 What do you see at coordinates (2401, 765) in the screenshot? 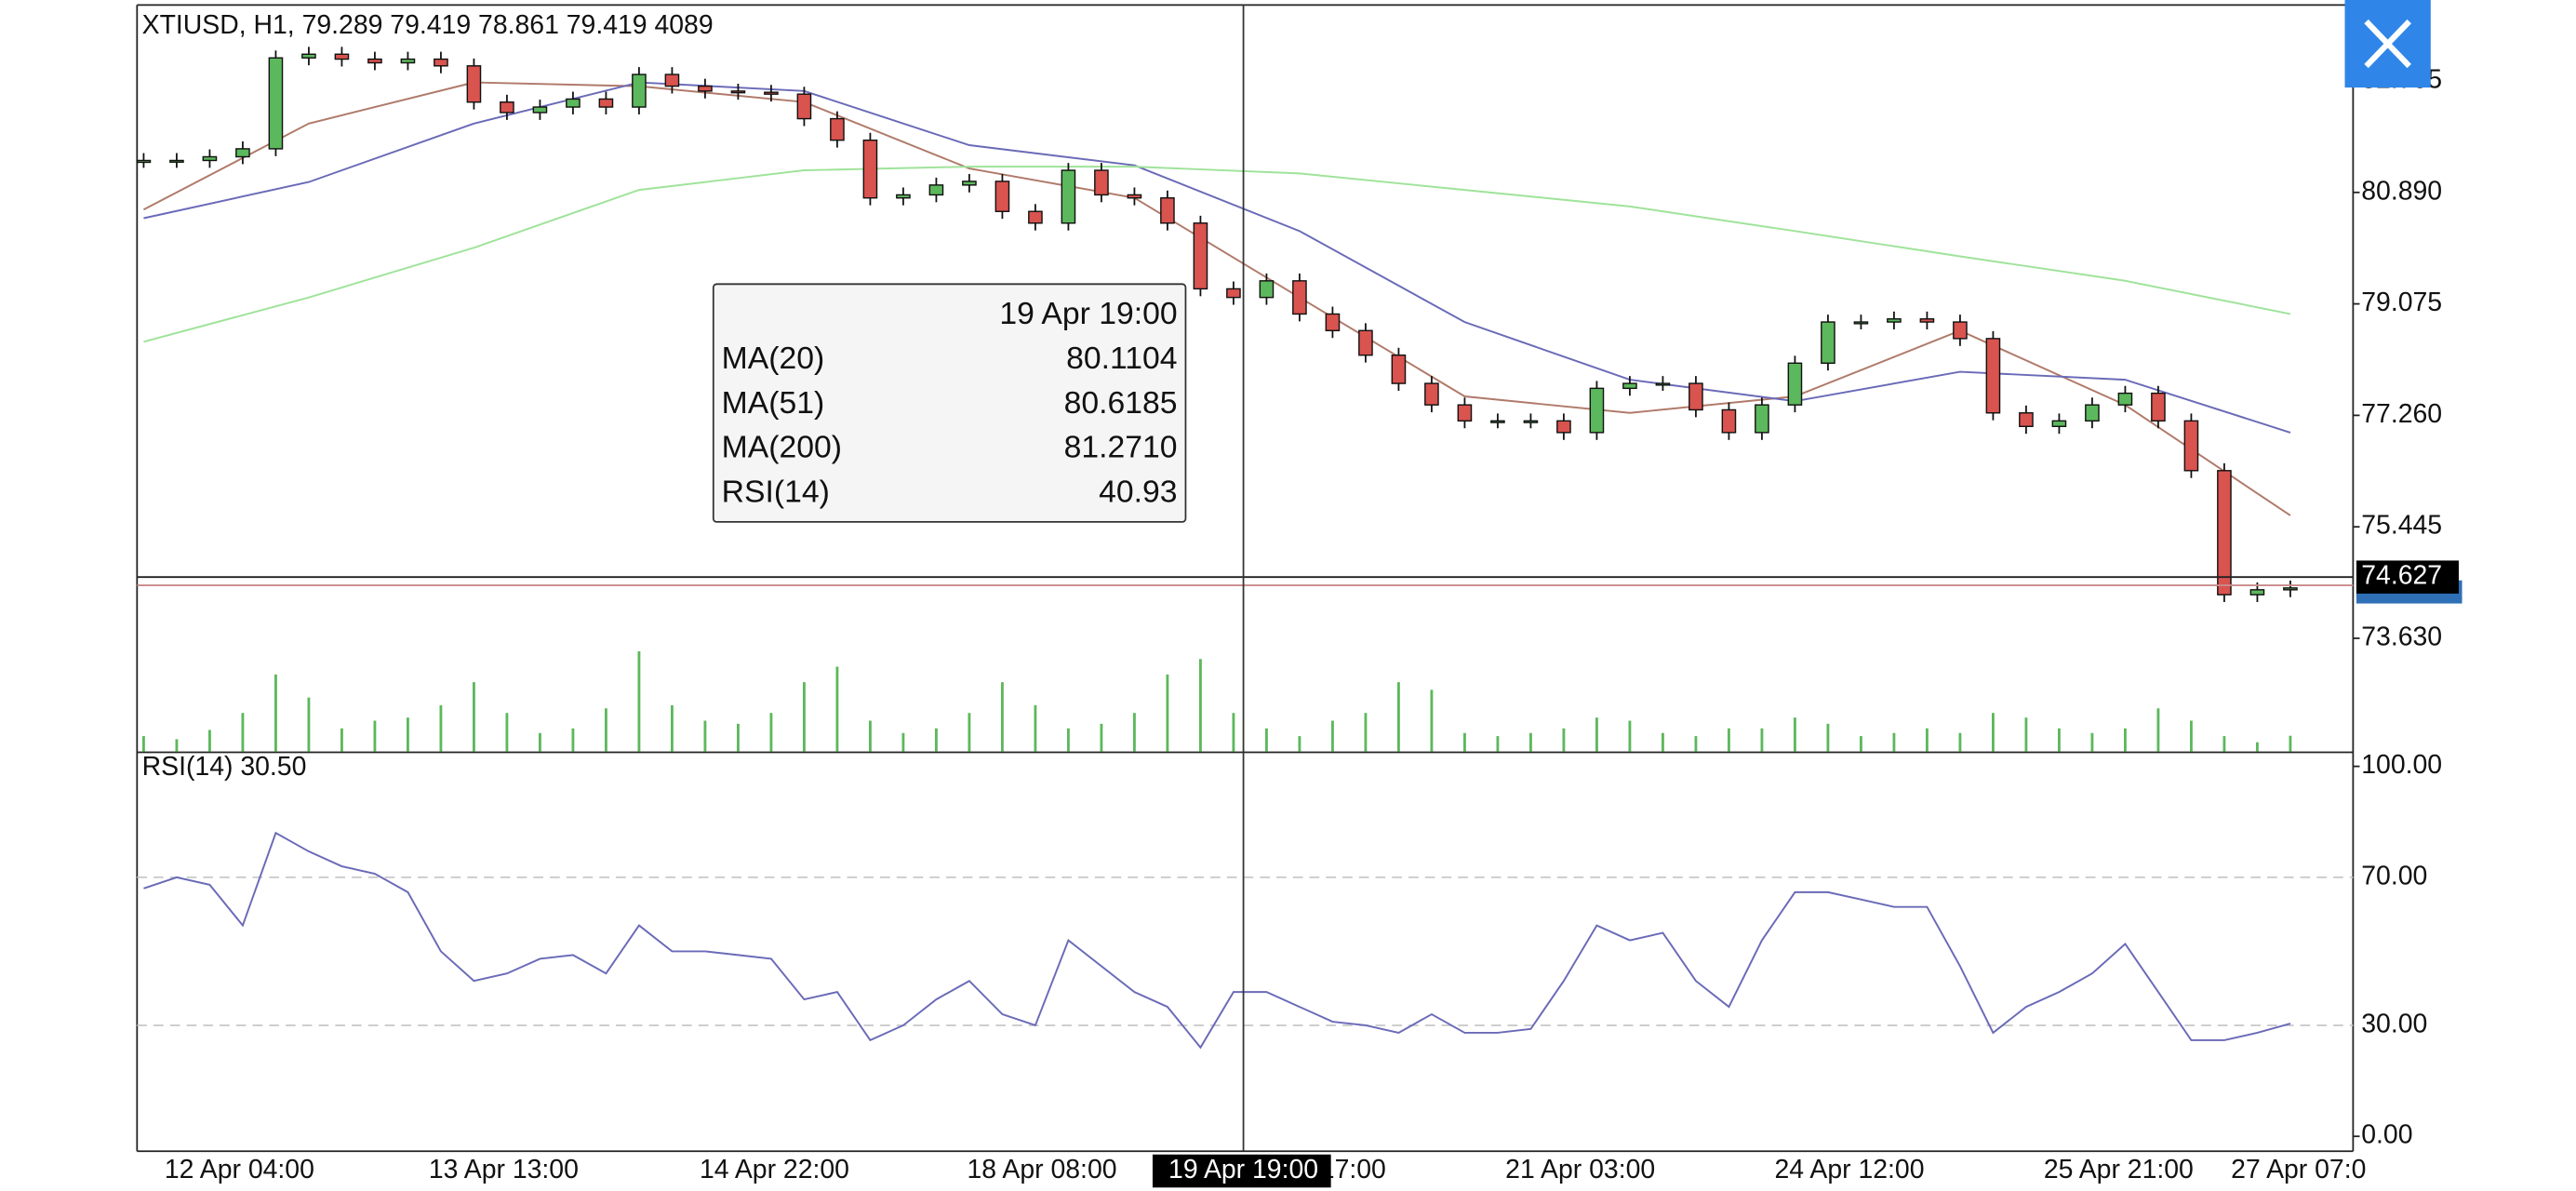
I see `y-tick-label: 100.00` at bounding box center [2401, 765].